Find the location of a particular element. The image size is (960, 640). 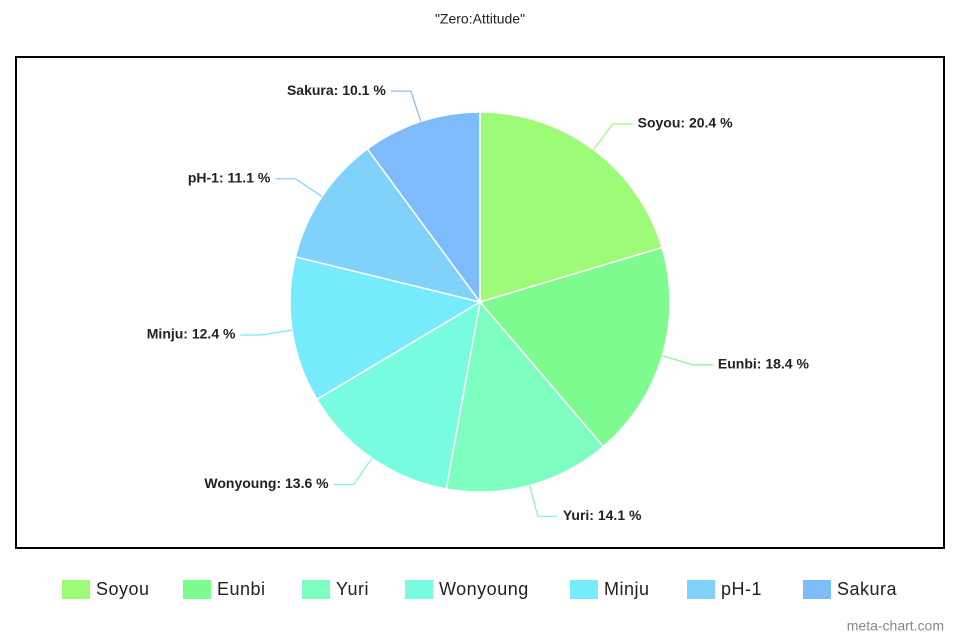

data-label: Sakura: 10.1 % is located at coordinates (336, 90).